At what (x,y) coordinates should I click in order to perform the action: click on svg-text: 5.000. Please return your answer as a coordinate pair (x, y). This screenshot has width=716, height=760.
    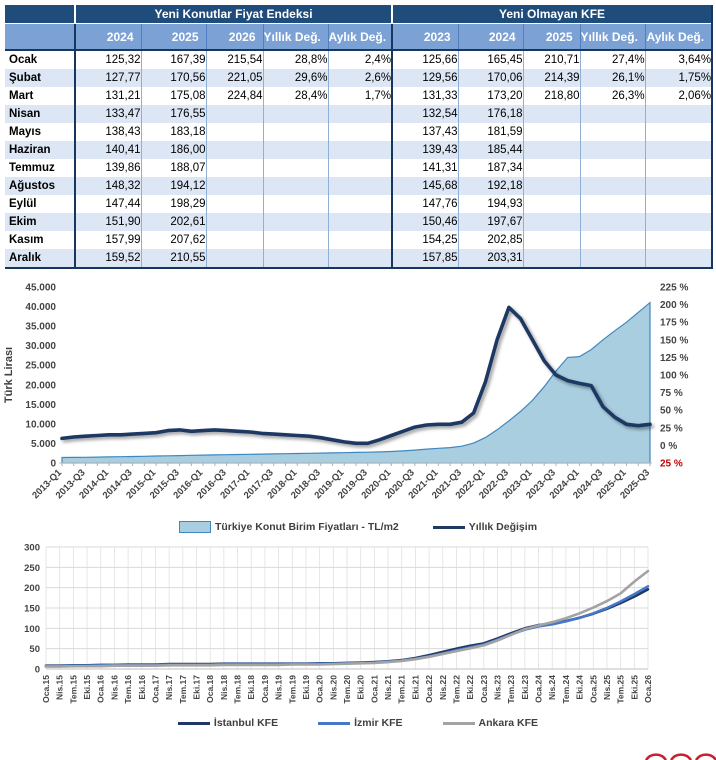
    Looking at the image, I should click on (43, 444).